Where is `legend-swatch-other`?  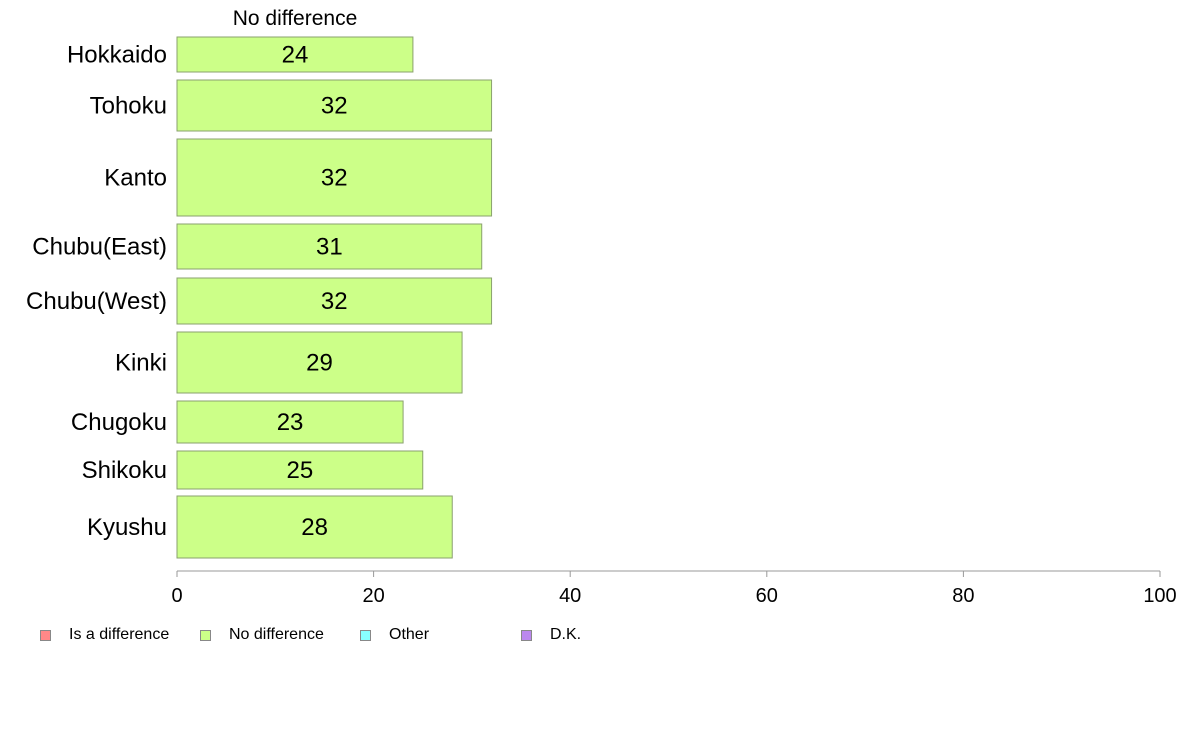
legend-swatch-other is located at coordinates (365, 635).